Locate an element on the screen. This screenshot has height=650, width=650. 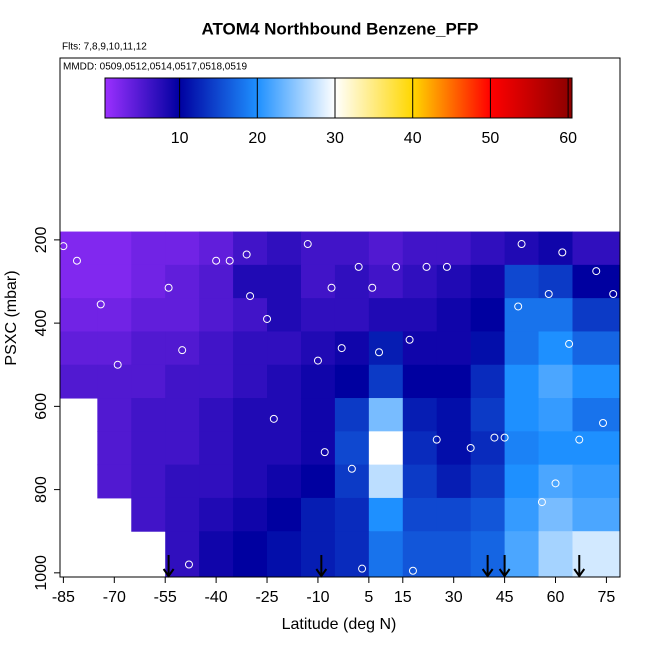
x-tick-label: 75 is located at coordinates (607, 597).